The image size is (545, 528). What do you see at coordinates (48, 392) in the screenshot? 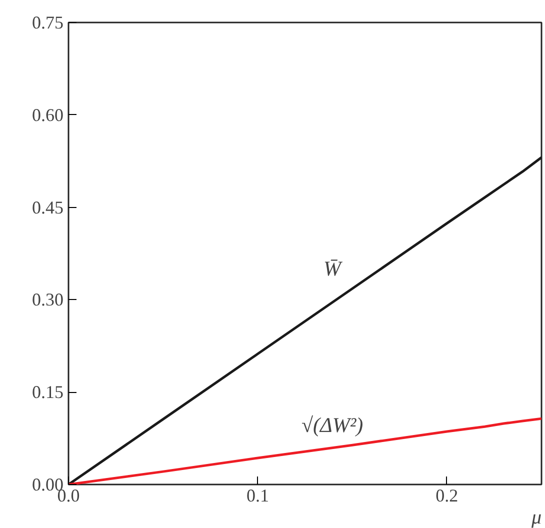
I see `y-tick-label: 0.15` at bounding box center [48, 392].